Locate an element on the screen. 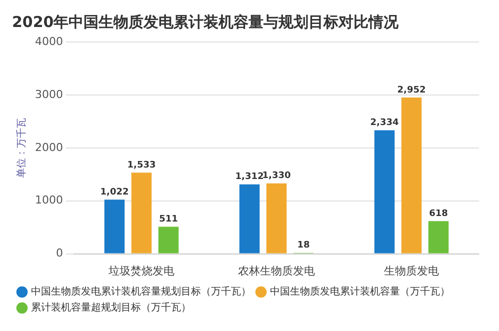  x-tick-label: 垃圾焚烧发电 is located at coordinates (140, 271).